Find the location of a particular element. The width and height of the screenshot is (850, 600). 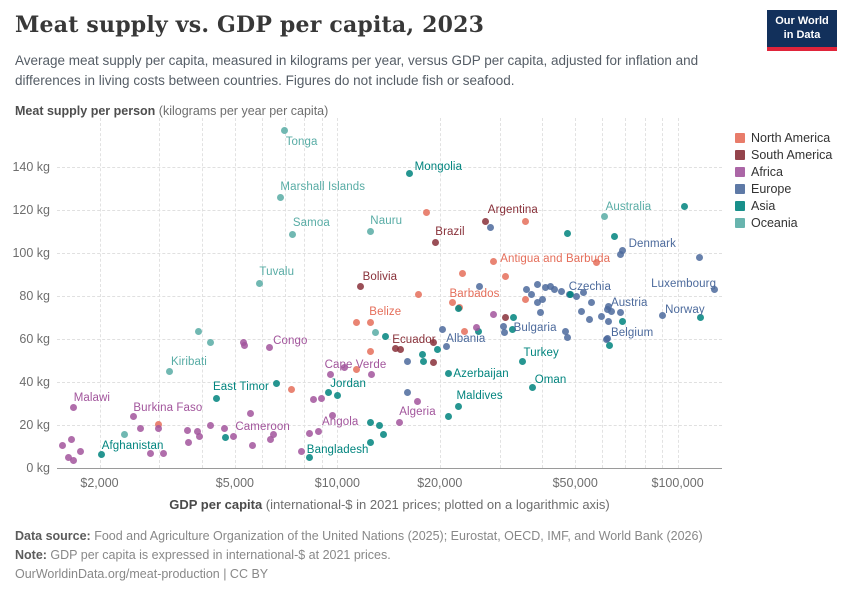

data-point-tonga is located at coordinates (285, 131).